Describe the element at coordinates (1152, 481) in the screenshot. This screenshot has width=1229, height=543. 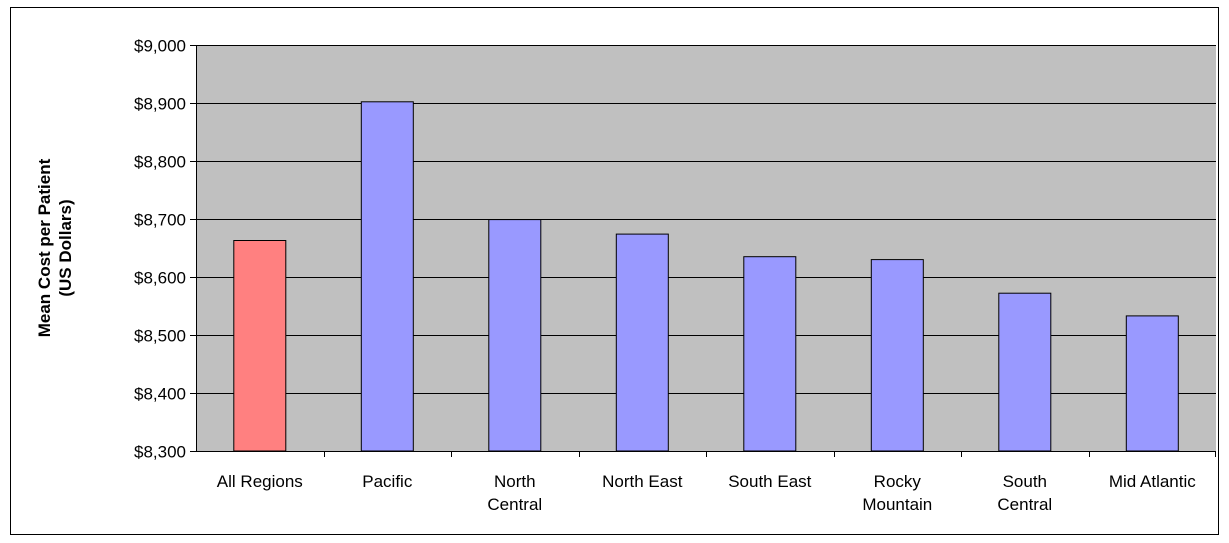
I see `x-tick-label: Mid Atlantic` at that location.